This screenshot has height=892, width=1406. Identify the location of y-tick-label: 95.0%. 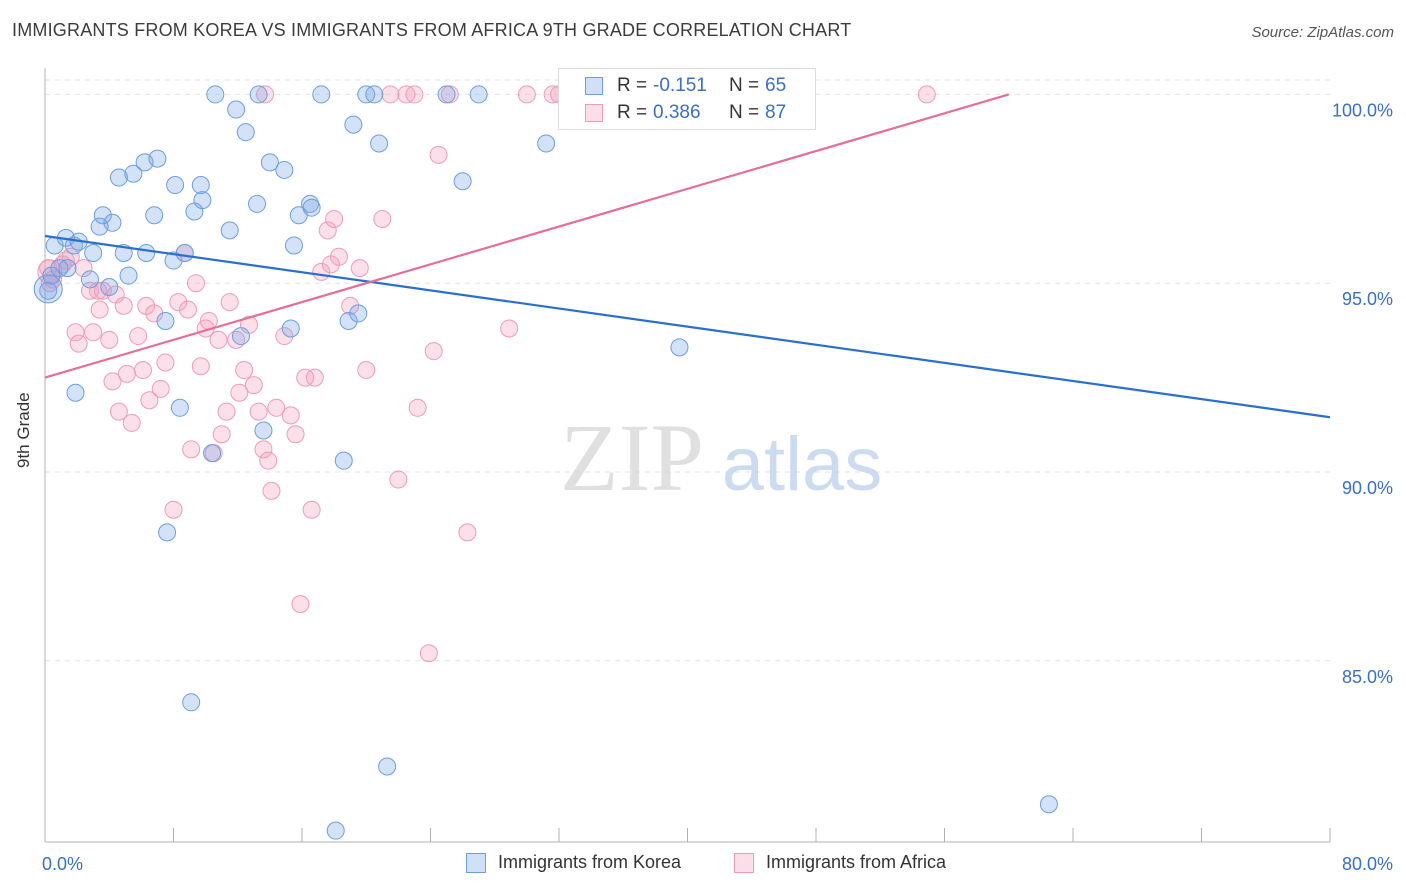
(1367, 299).